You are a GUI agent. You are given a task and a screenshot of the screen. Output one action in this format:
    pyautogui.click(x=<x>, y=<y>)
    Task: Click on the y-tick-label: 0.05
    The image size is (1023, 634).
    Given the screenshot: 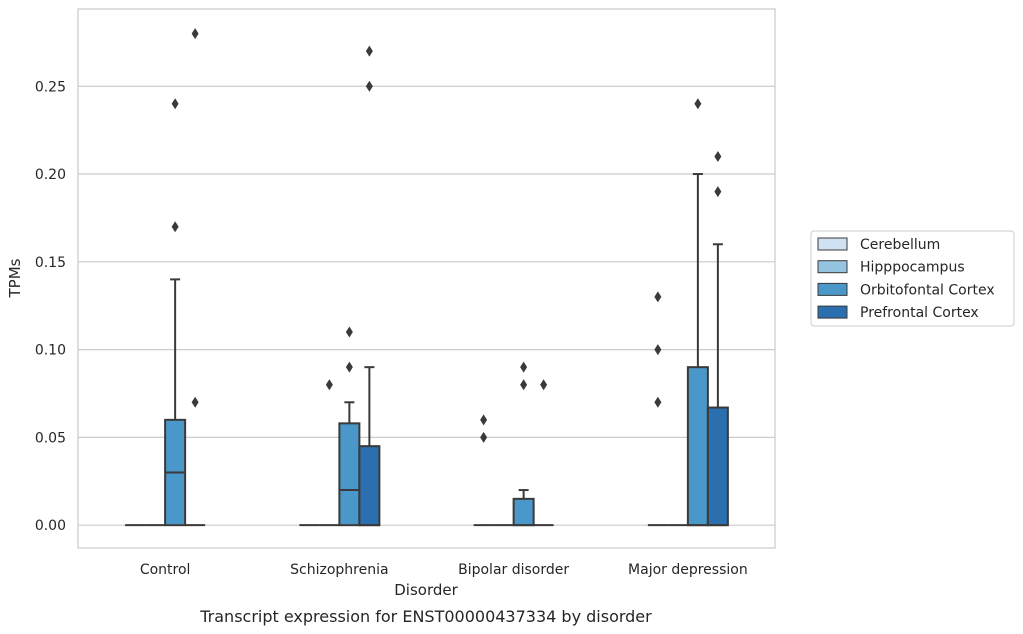 What is the action you would take?
    pyautogui.click(x=50, y=438)
    